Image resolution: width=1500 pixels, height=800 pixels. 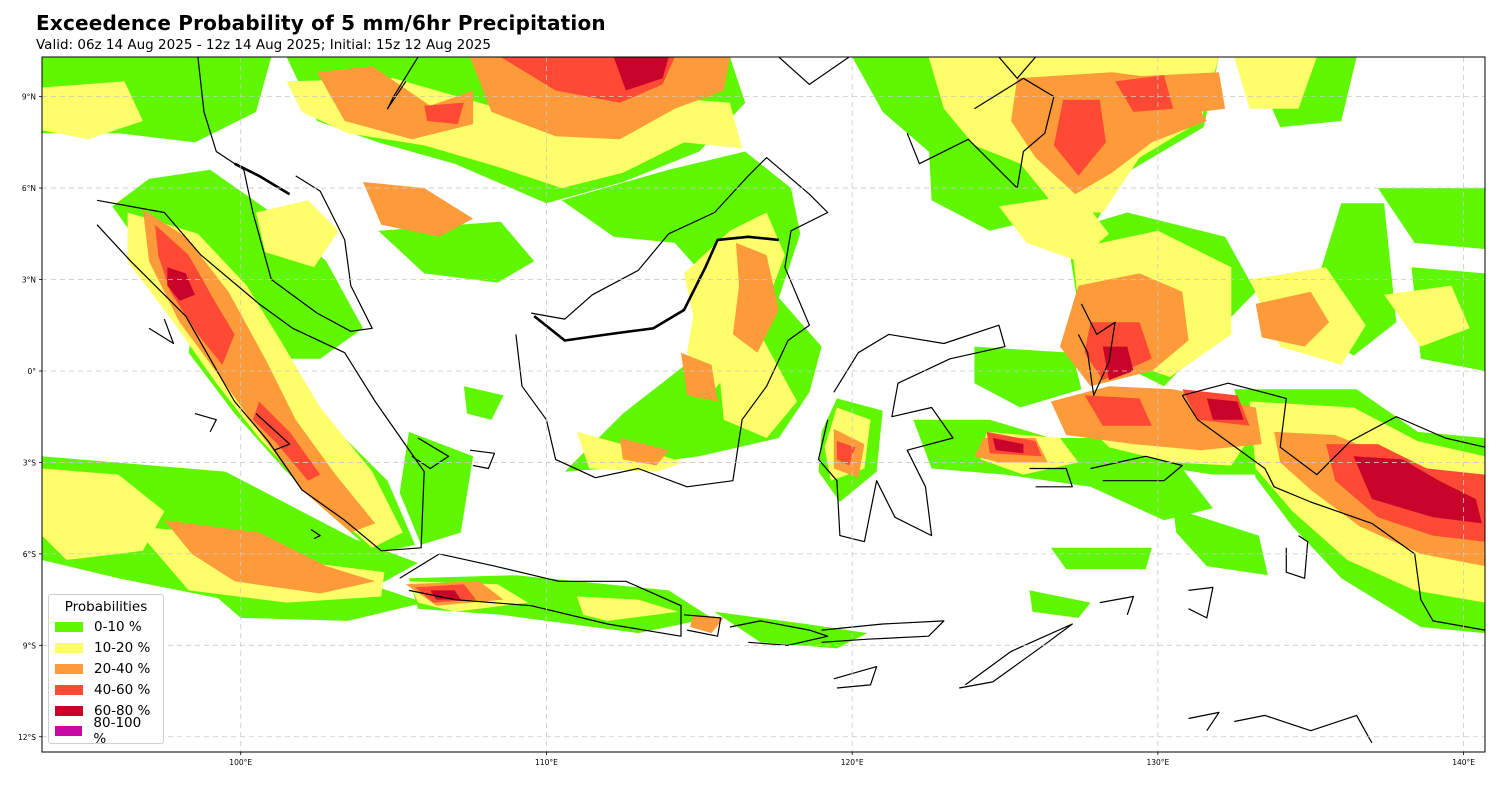 What do you see at coordinates (1463, 762) in the screenshot?
I see `lon-tick-label: 140°E` at bounding box center [1463, 762].